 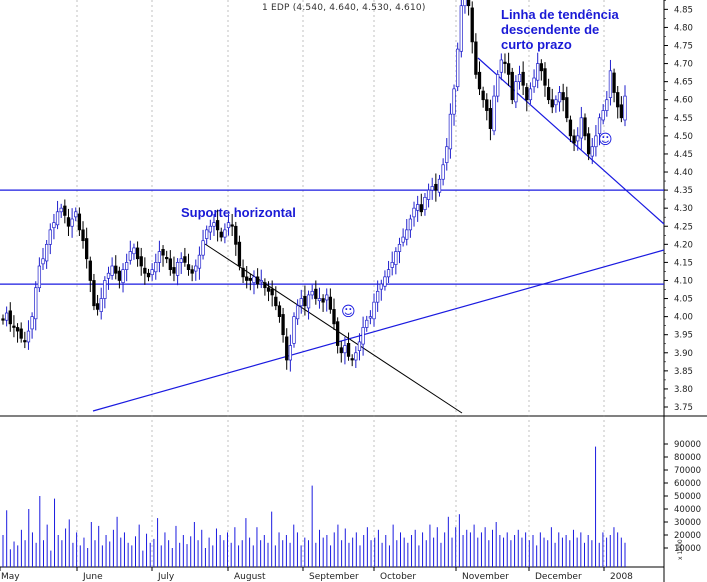 I want to click on x-tick-label: September, so click(x=334, y=577).